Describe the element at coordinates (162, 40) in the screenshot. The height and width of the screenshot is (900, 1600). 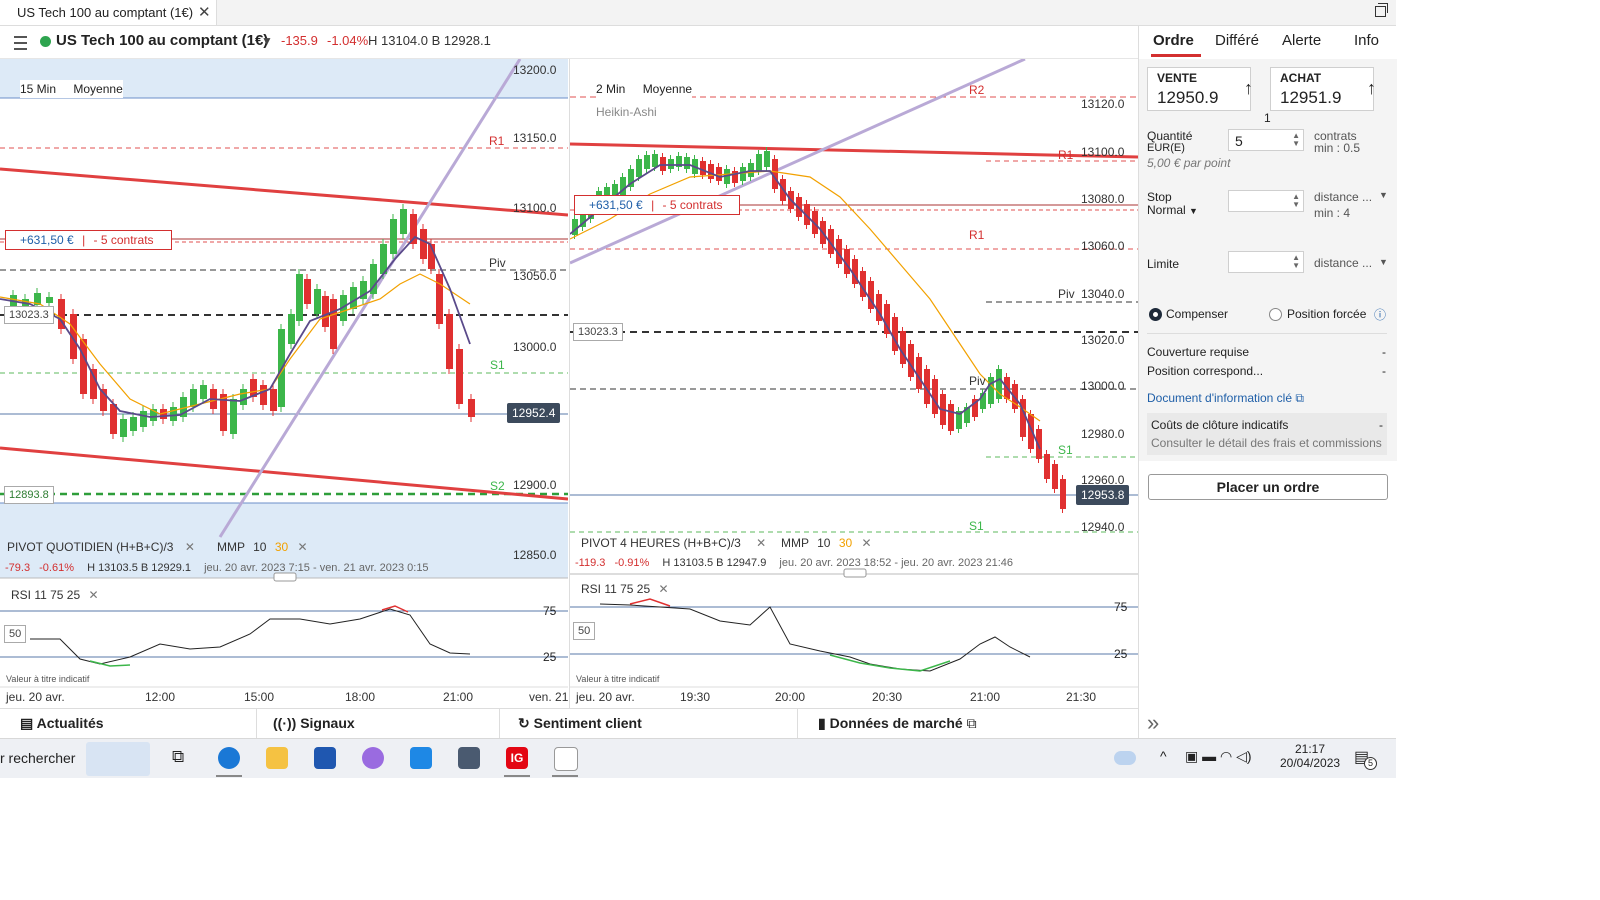
I see `instrument-name: US Tech 100 au comptant (1€)` at that location.